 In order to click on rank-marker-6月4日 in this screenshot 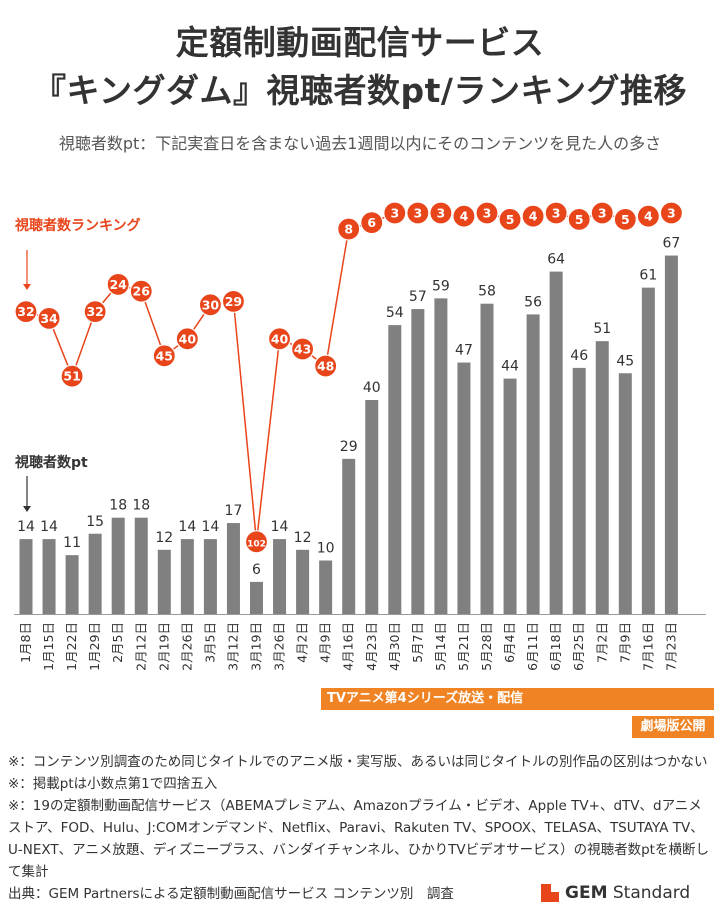, I will do `click(510, 219)`.